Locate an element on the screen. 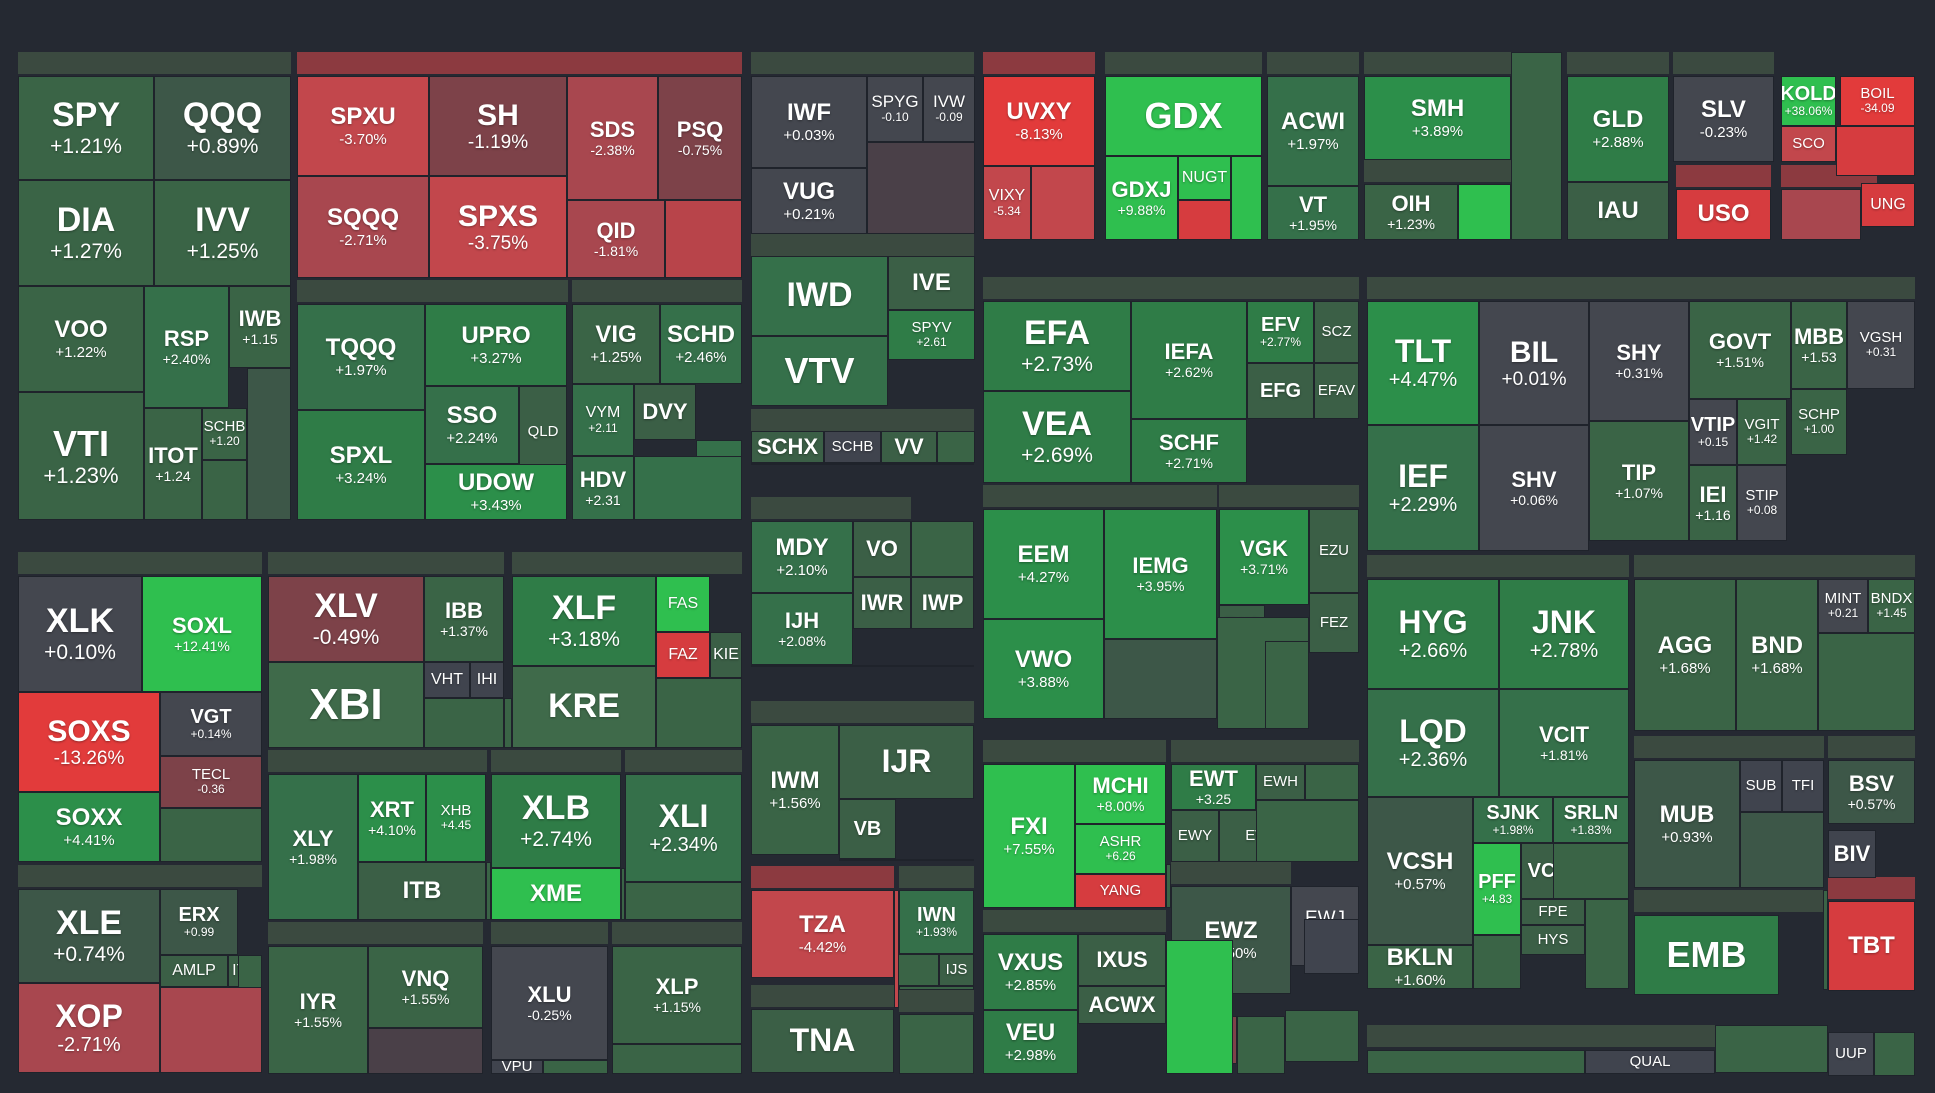  tile-vgit: VGIT +1.42 is located at coordinates (1762, 432).